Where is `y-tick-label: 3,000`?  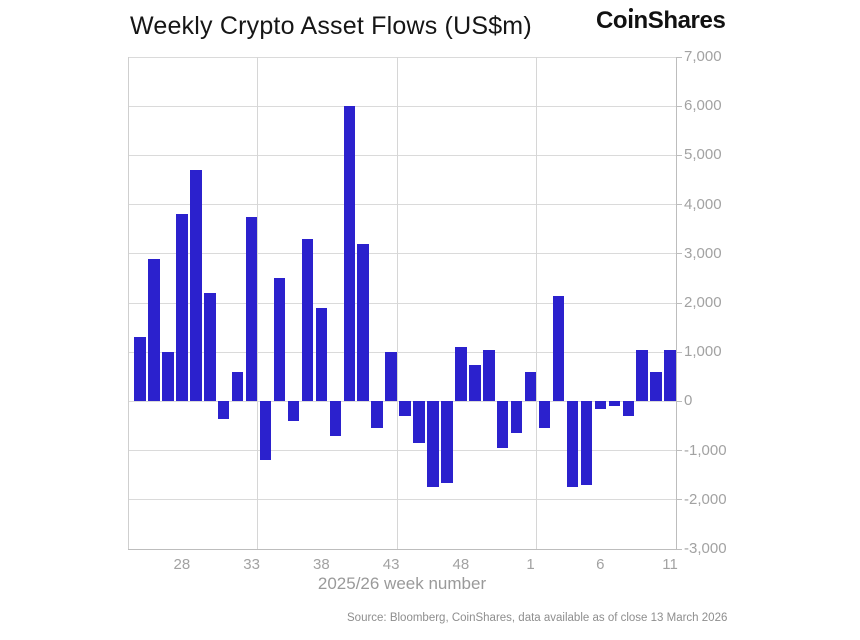 y-tick-label: 3,000 is located at coordinates (703, 253).